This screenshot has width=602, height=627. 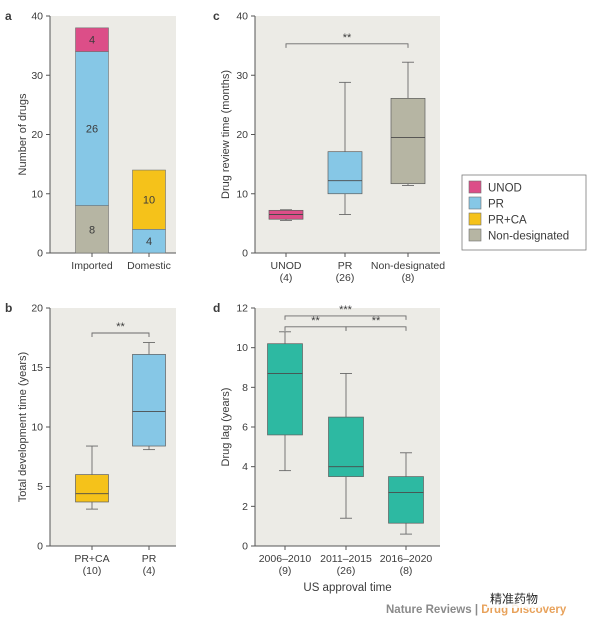 What do you see at coordinates (37, 368) in the screenshot?
I see `panel-b-y-tick-label: 15` at bounding box center [37, 368].